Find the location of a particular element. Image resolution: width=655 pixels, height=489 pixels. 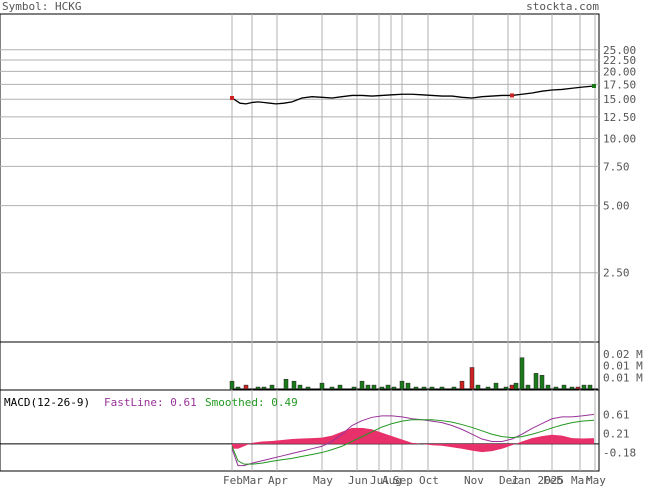

volume-y-axis: 0.02 M0.01 M0.01 M is located at coordinates (623, 366).